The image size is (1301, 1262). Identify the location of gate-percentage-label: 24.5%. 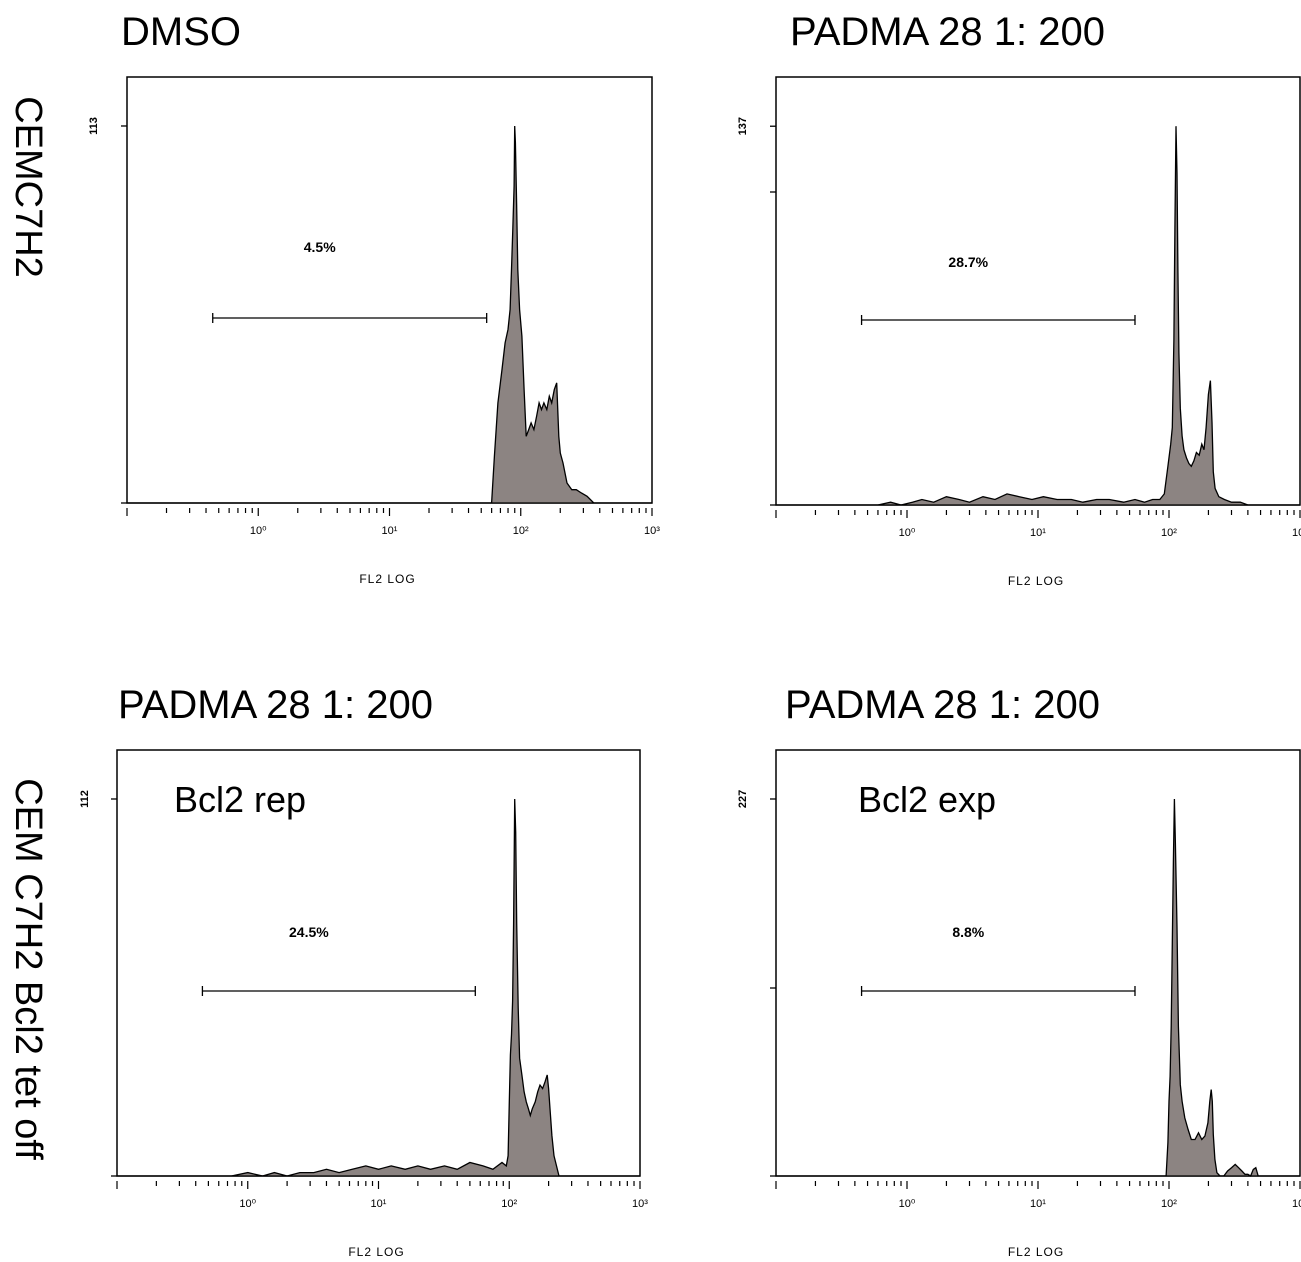
(309, 932).